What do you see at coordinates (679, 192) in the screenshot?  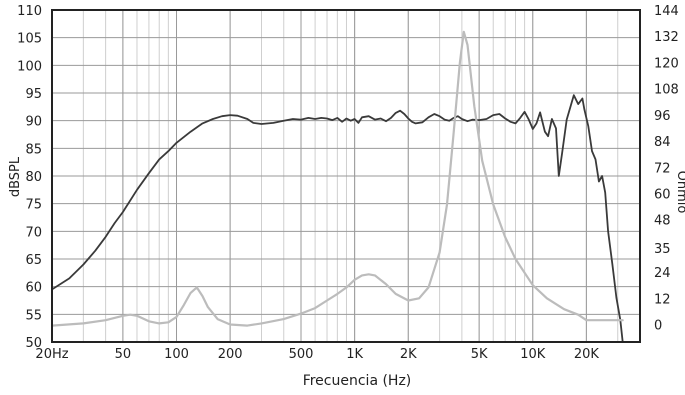 I see `y-axis-title-right: Ohmio` at bounding box center [679, 192].